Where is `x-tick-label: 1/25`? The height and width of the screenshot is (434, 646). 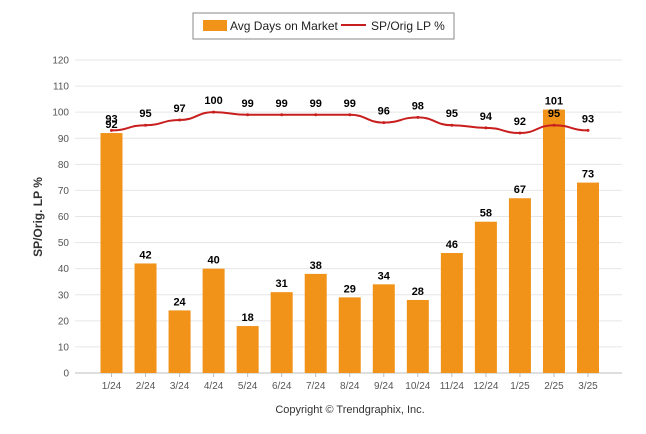
x-tick-label: 1/25 is located at coordinates (520, 386).